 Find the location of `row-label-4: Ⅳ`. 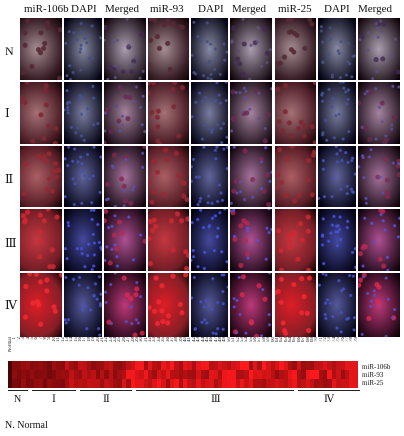

row-label-4: Ⅳ is located at coordinates (11, 305).